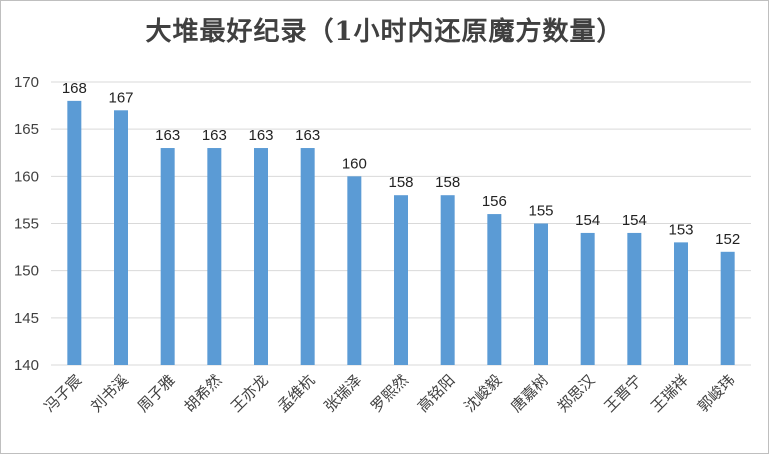  I want to click on x-tick-label: 胡希然, so click(203, 393).